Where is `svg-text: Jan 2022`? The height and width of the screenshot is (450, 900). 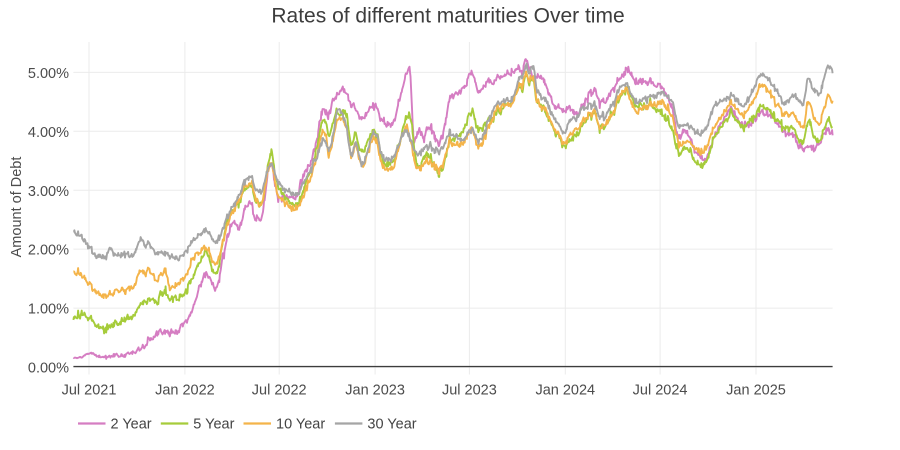
svg-text: Jan 2022 is located at coordinates (185, 391).